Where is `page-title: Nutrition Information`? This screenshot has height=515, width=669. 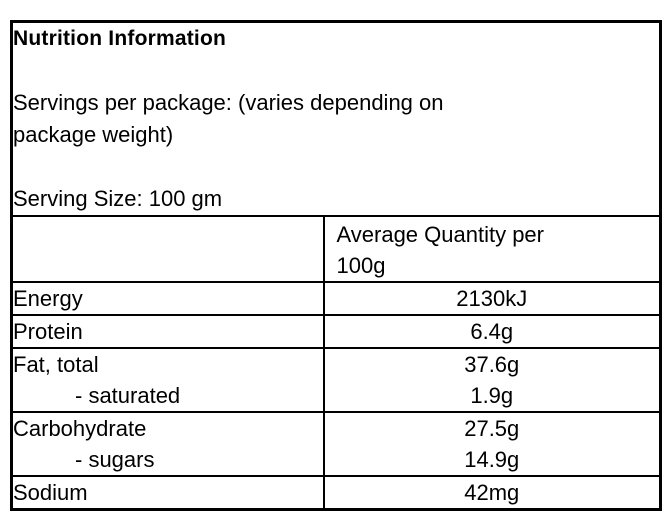 page-title: Nutrition Information is located at coordinates (120, 38).